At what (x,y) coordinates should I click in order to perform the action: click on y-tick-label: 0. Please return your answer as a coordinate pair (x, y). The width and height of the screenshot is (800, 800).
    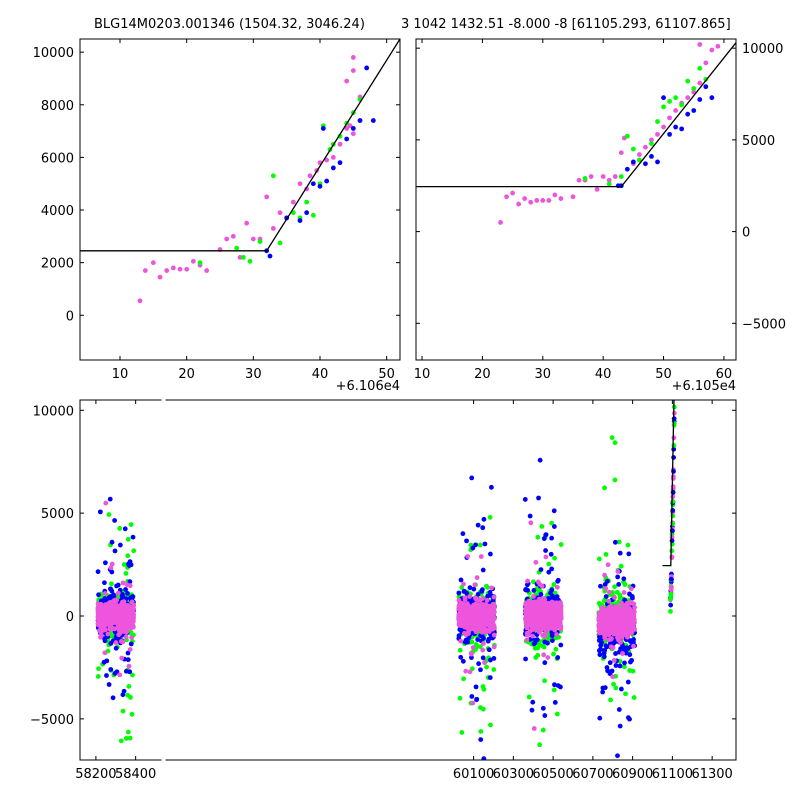
    Looking at the image, I should click on (70, 617).